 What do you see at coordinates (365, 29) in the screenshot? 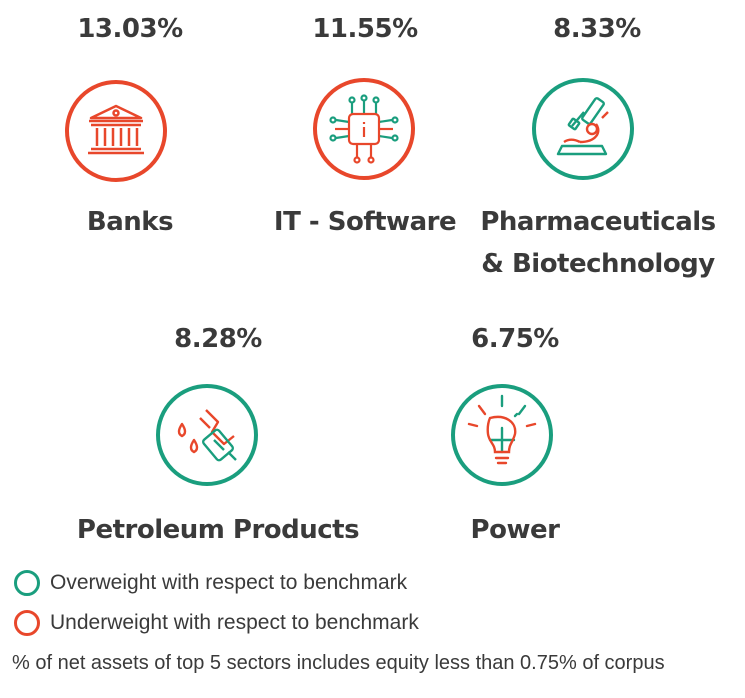
I see `sector-percentage: 11.55%` at bounding box center [365, 29].